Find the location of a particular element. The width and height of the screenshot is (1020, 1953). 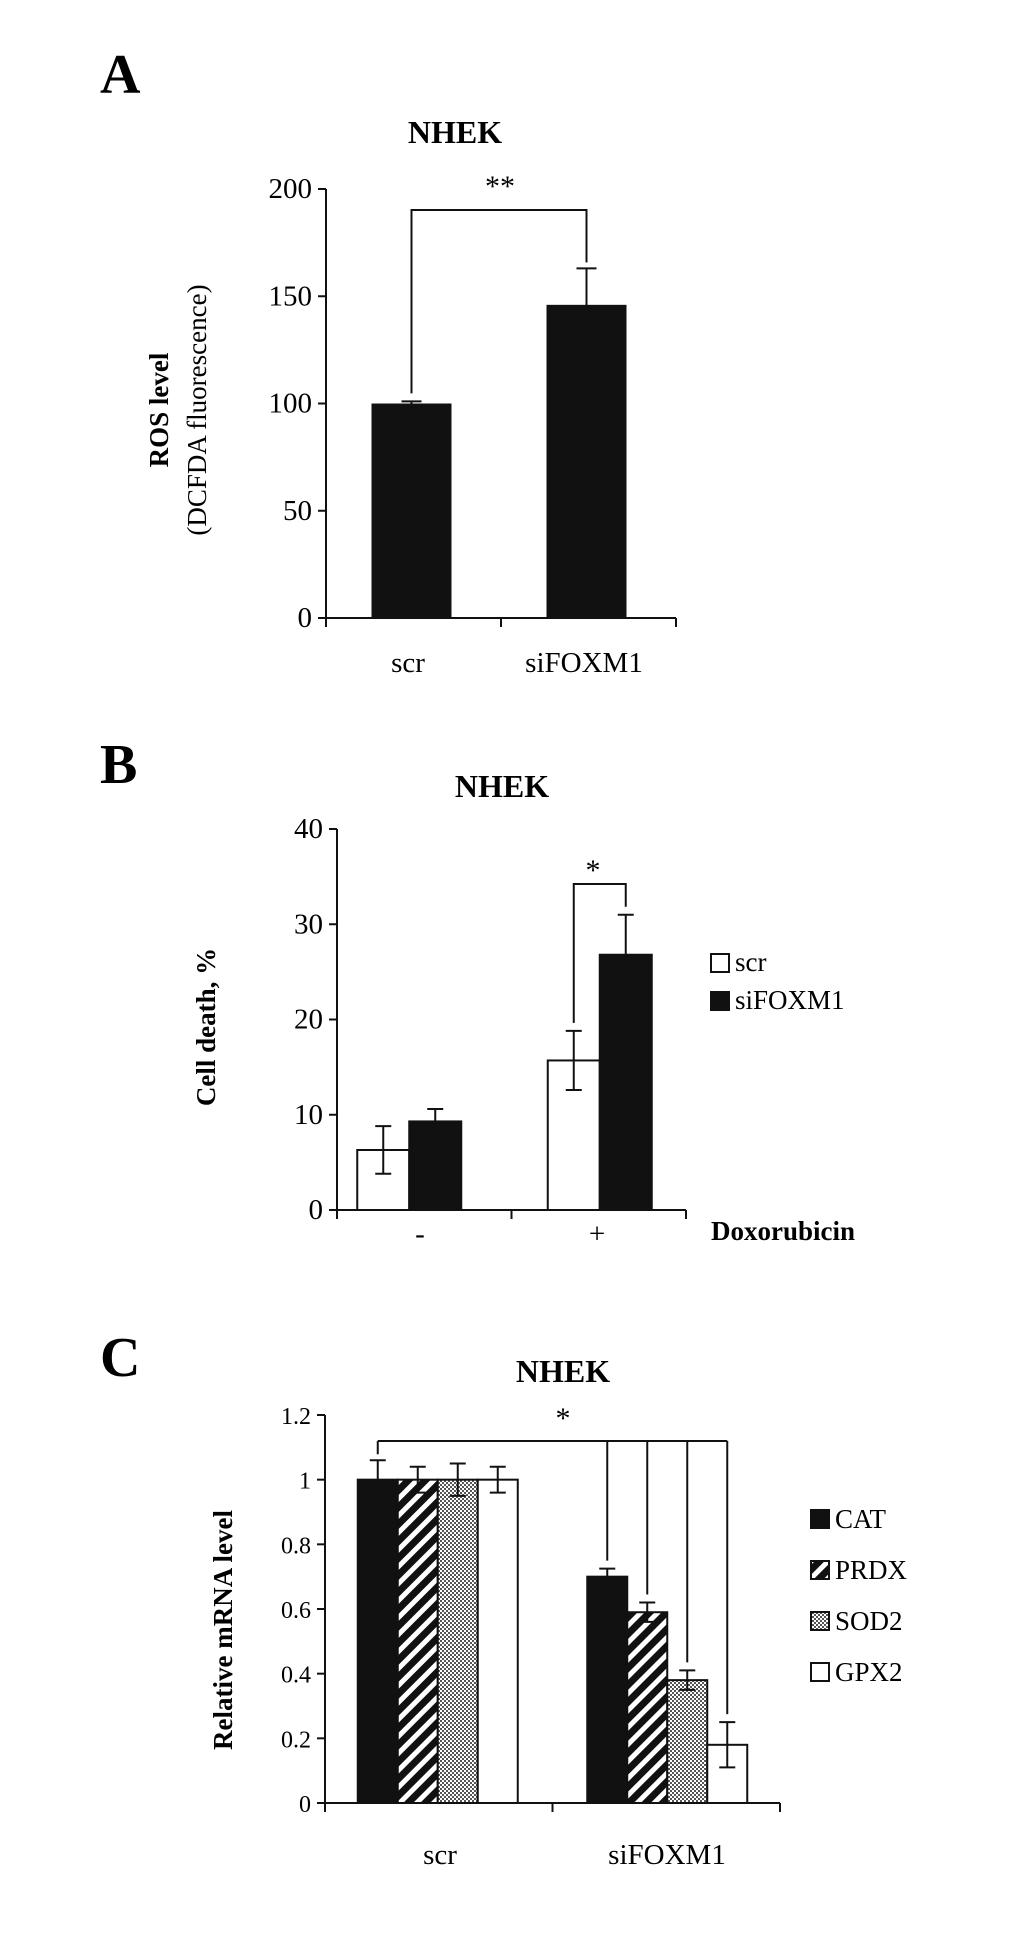

legend-swatch-scr is located at coordinates (720, 963).